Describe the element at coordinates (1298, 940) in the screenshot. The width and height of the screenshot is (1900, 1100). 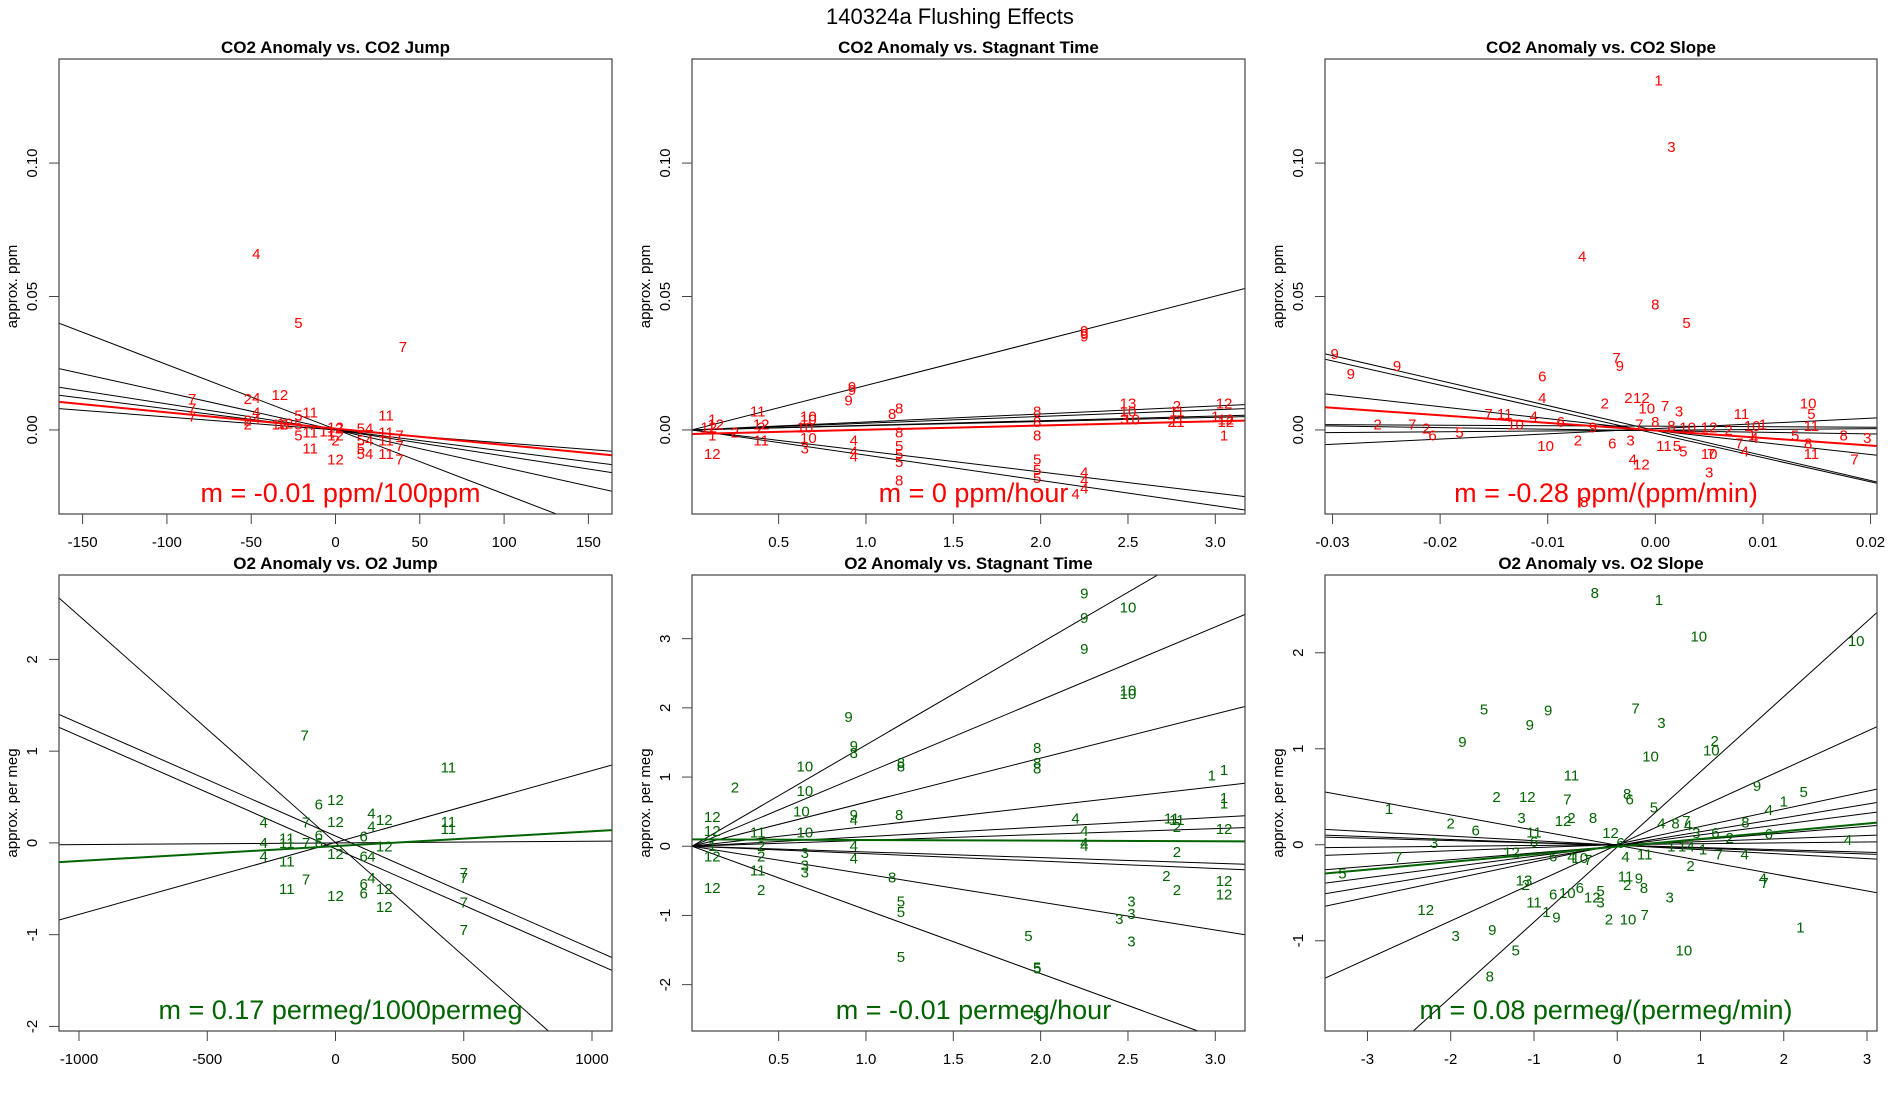
I see `y-tick-label: -1` at that location.